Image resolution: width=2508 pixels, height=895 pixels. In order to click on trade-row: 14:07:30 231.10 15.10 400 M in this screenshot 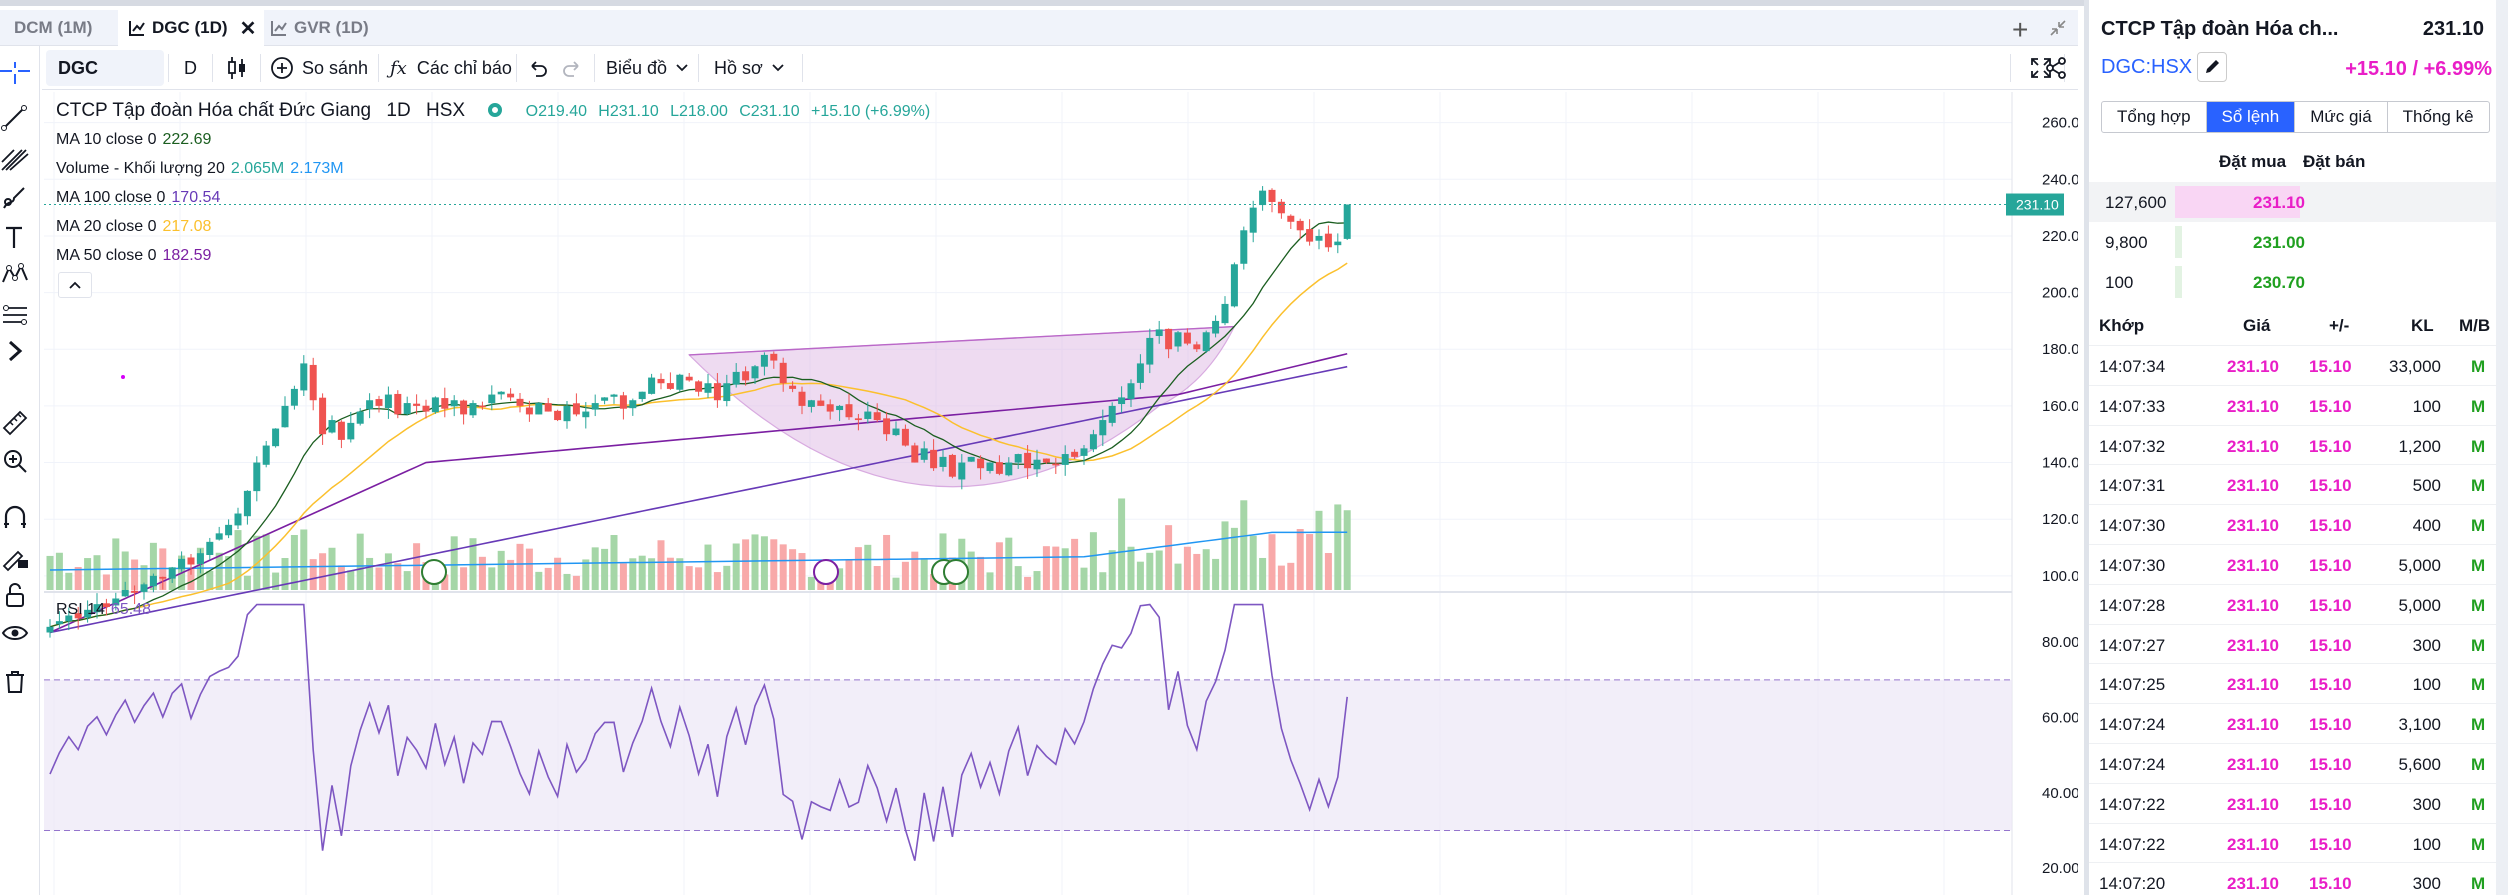, I will do `click(2298, 524)`.